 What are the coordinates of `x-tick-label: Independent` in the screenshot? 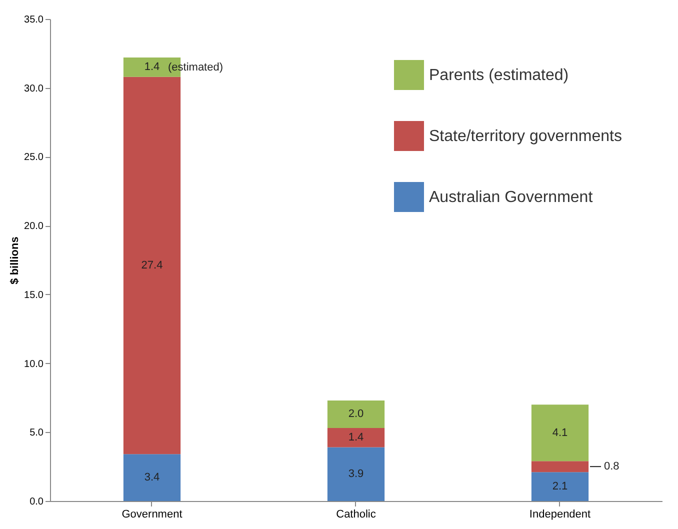 It's located at (560, 514).